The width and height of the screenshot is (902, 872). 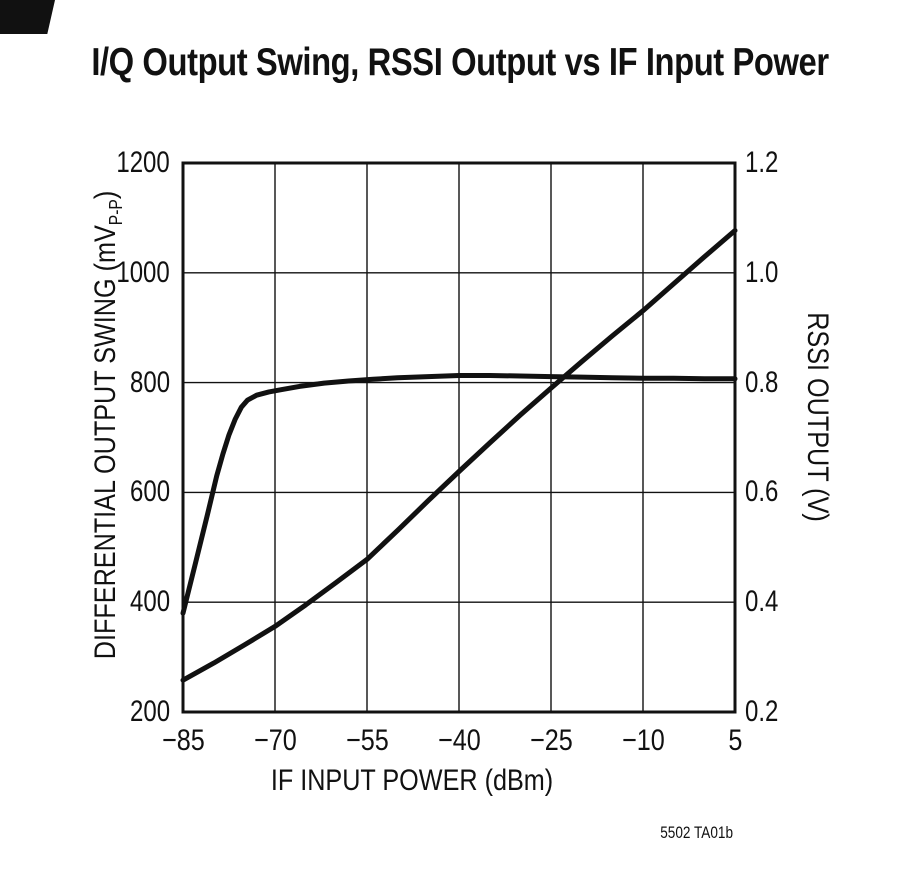 I want to click on y-tick-label-right: 1.2, so click(x=762, y=162).